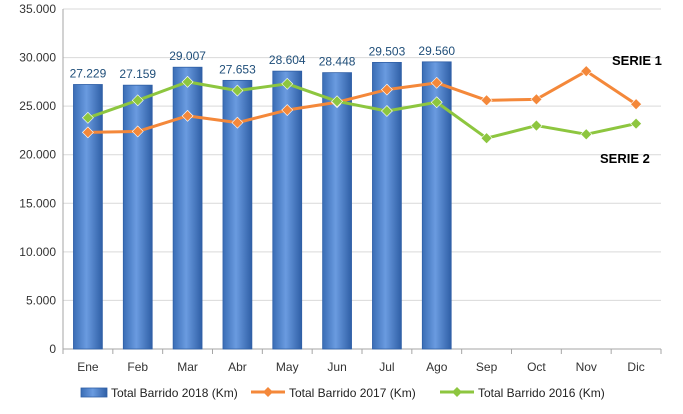 Image resolution: width=683 pixels, height=414 pixels. I want to click on legend-label-2016: Total Barrido 2016 (Km), so click(541, 393).